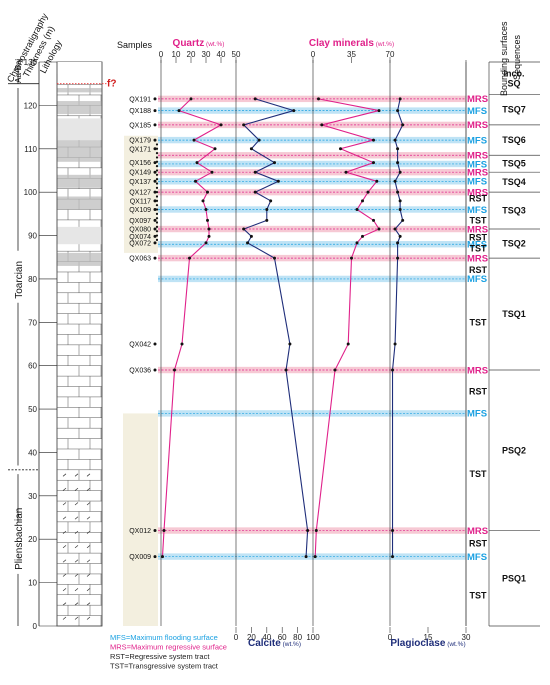 Image resolution: width=550 pixels, height=685 pixels. I want to click on sequence-label: PSQ2, so click(514, 450).